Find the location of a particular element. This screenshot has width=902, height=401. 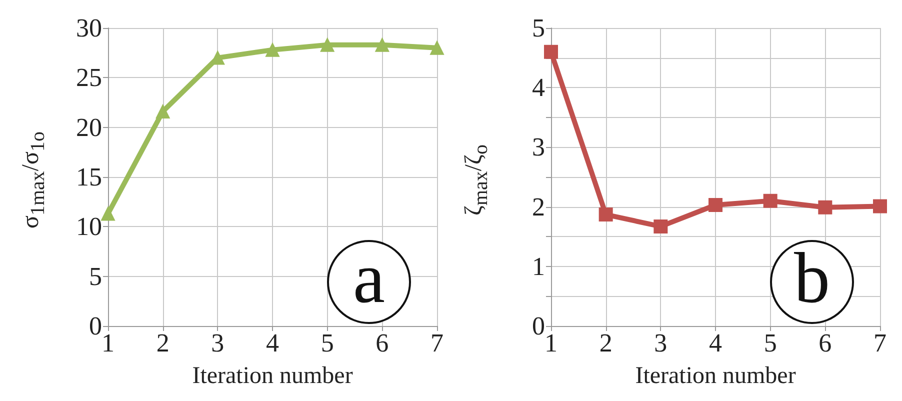

y-tick-label: 20 is located at coordinates (89, 127).